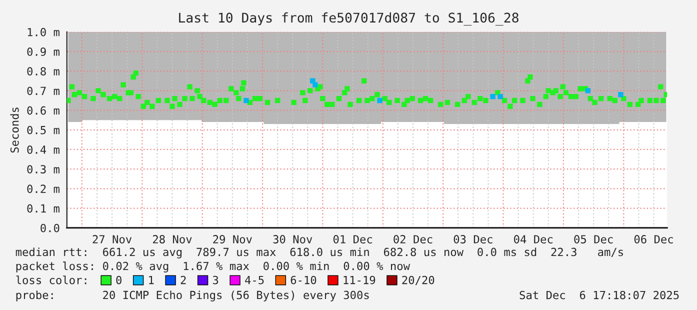  What do you see at coordinates (44, 32) in the screenshot?
I see `y-tick-label: 1.0 m` at bounding box center [44, 32].